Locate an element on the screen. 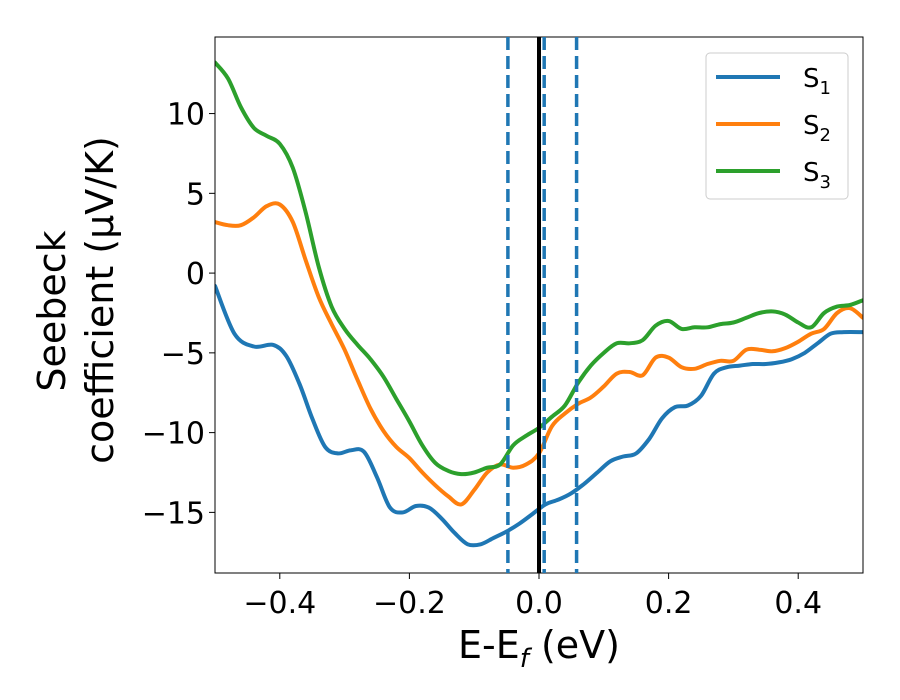 This screenshot has height=700, width=900. legend-label-s3: S3 is located at coordinates (817, 175).